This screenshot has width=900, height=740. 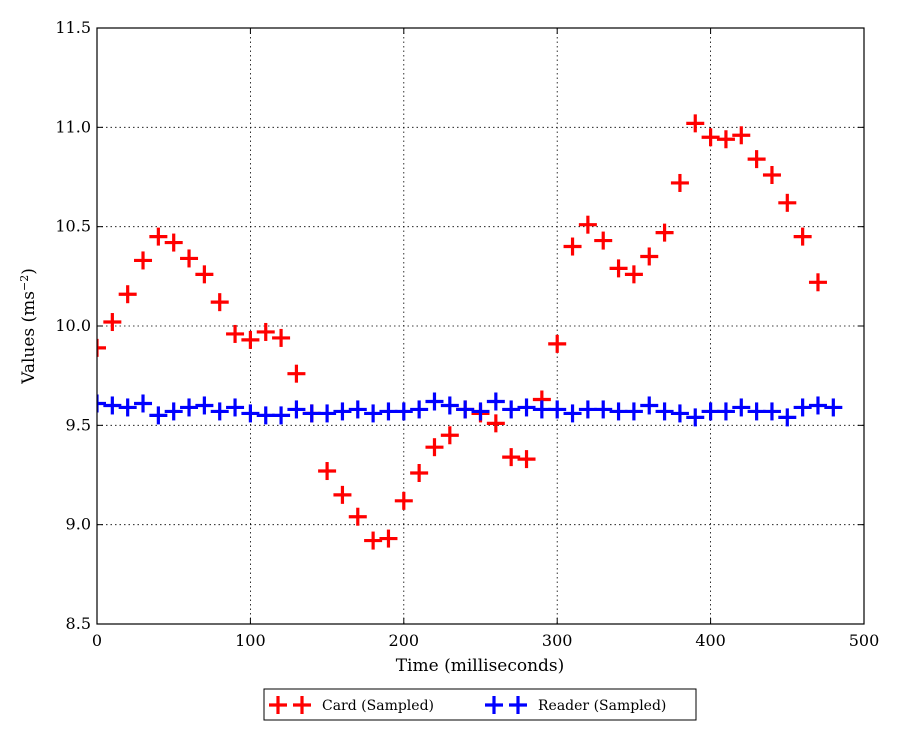 I want to click on x-tick-label: 500, so click(x=864, y=640).